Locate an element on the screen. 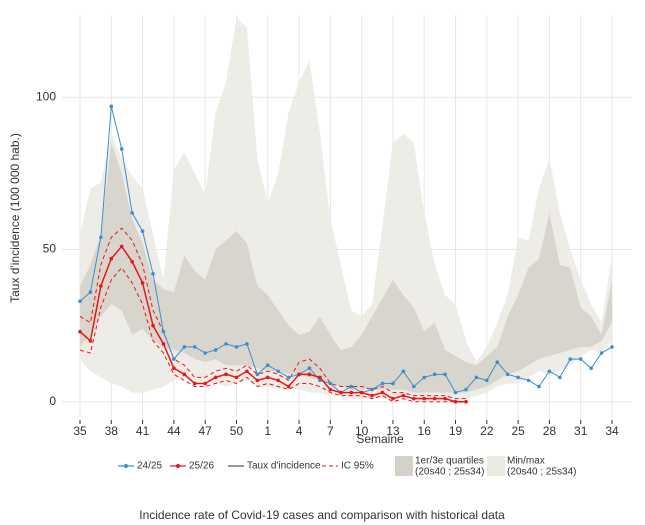  x-tick-label: 10 is located at coordinates (362, 431).